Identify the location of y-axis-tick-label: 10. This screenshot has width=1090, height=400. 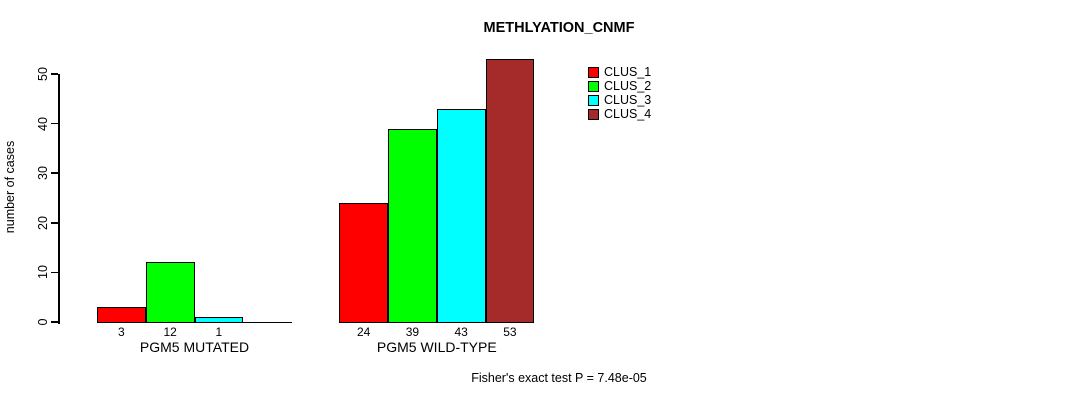
(43, 272).